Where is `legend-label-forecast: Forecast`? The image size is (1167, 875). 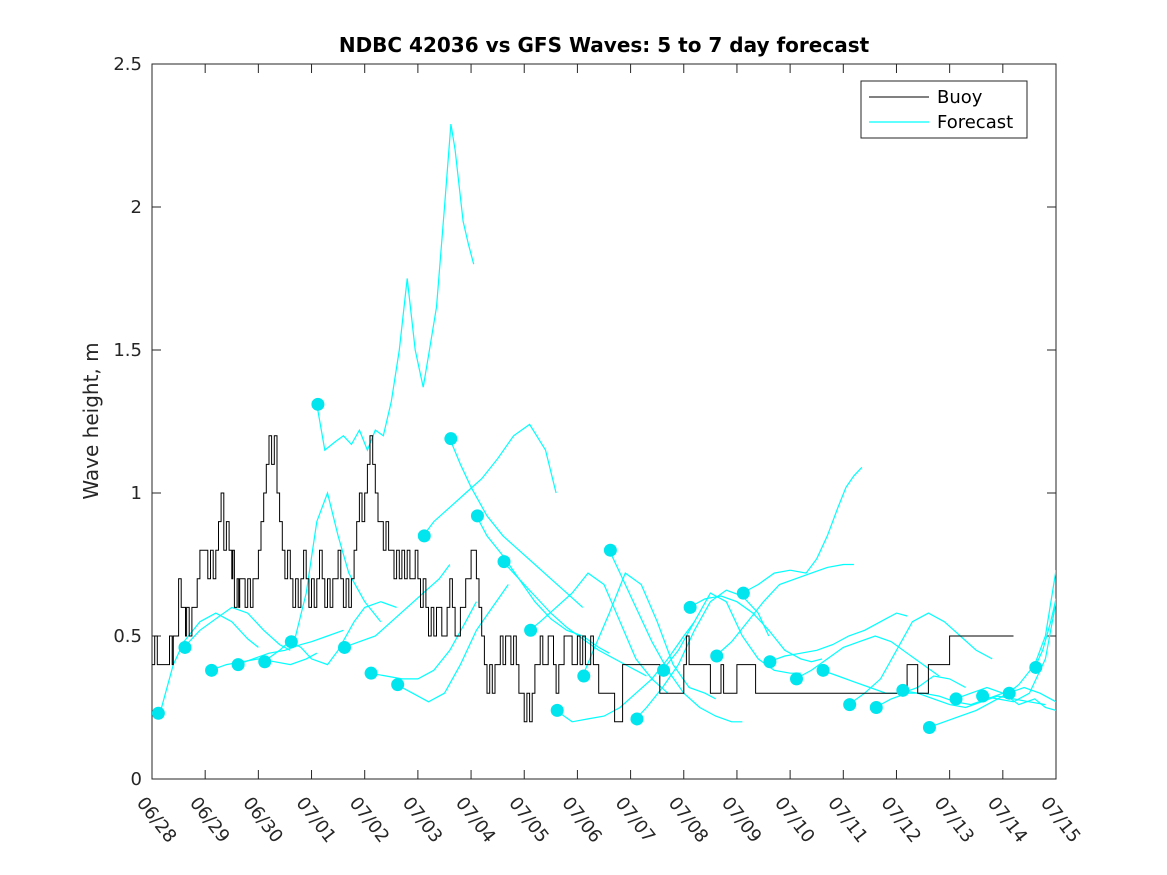 legend-label-forecast: Forecast is located at coordinates (975, 122).